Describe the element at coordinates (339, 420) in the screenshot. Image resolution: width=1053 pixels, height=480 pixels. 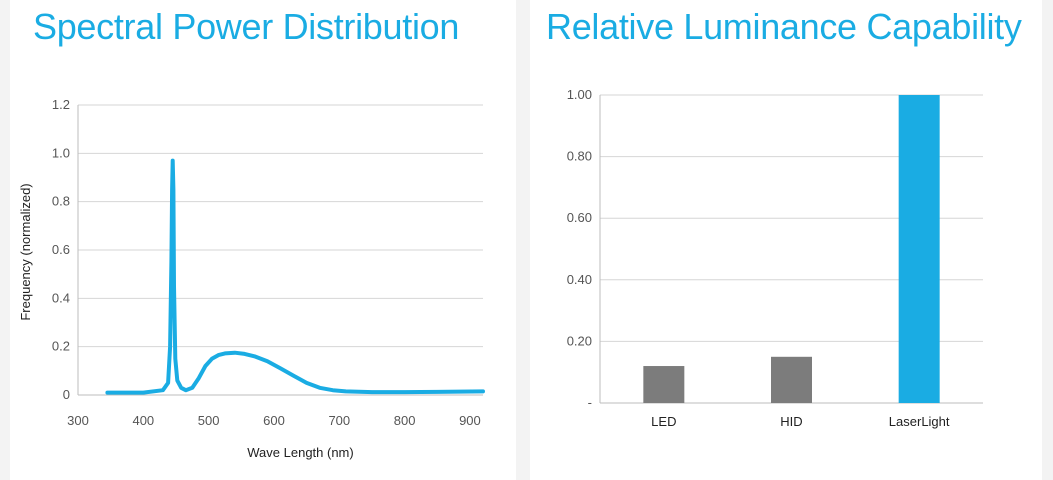
I see `x-tick-label: 700` at that location.